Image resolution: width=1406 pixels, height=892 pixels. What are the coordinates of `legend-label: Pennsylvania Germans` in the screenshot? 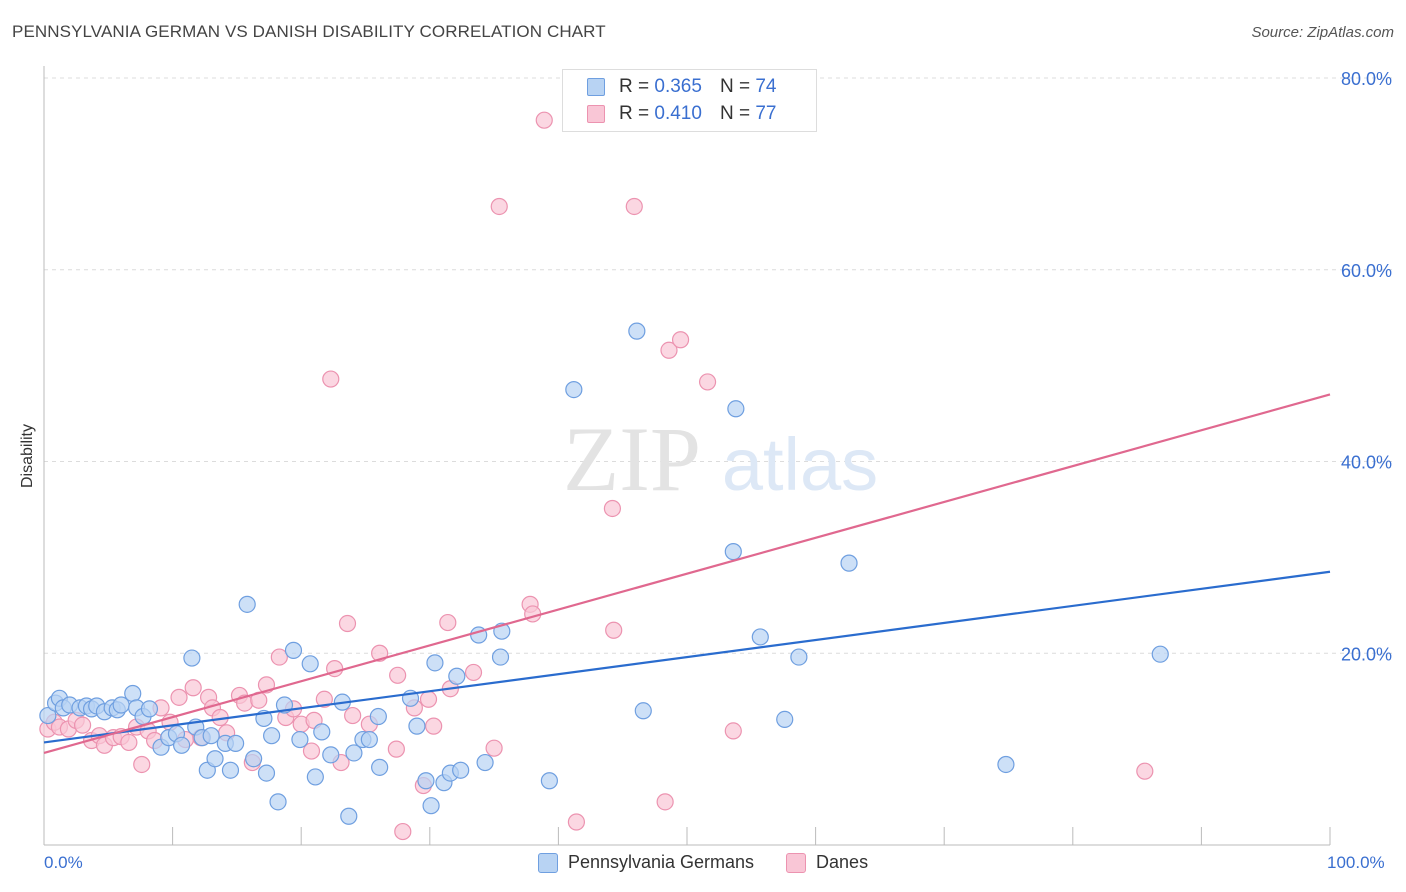 It's located at (661, 862).